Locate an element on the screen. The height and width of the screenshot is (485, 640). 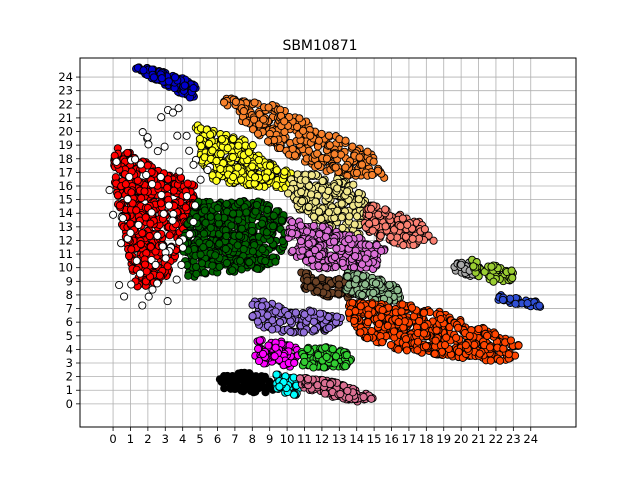
y-tick-label: 18 is located at coordinates (65, 159).